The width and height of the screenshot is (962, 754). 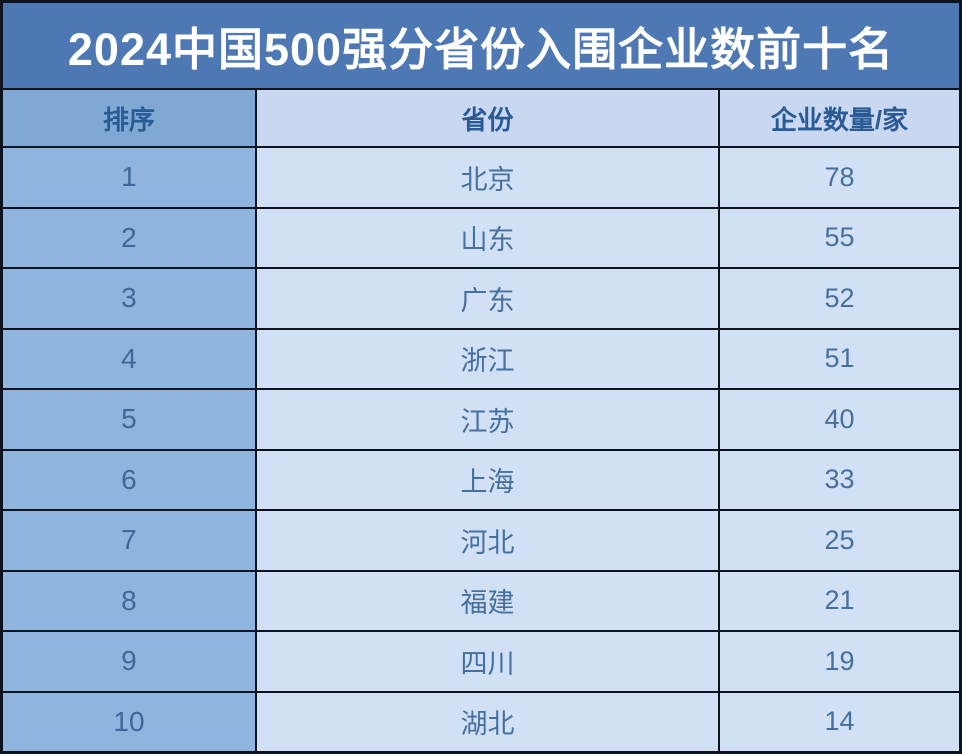 What do you see at coordinates (129, 661) in the screenshot?
I see `rank-cell: 9` at bounding box center [129, 661].